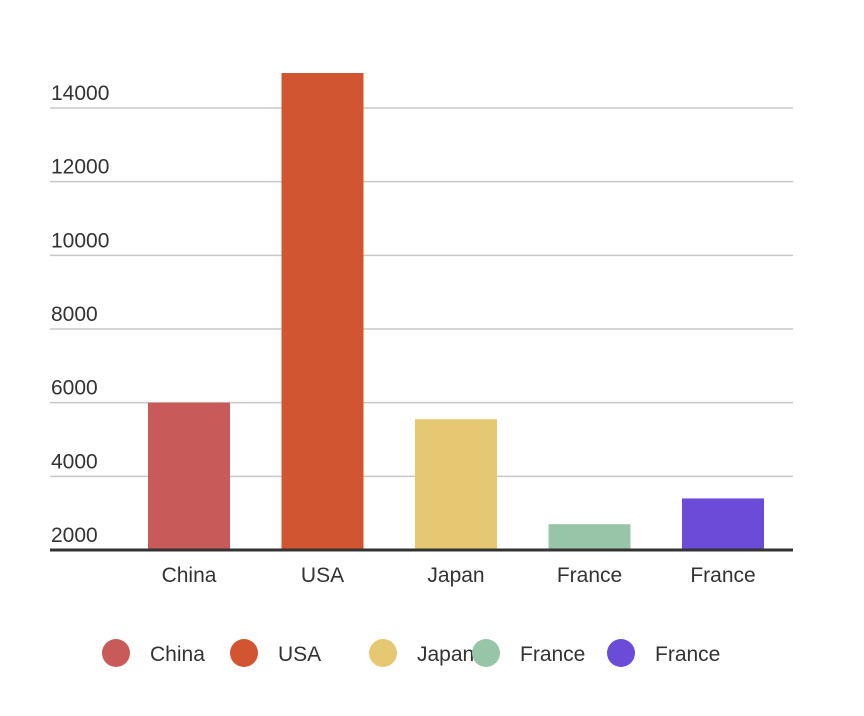  I want to click on y-tick-label: 12000, so click(80, 167).